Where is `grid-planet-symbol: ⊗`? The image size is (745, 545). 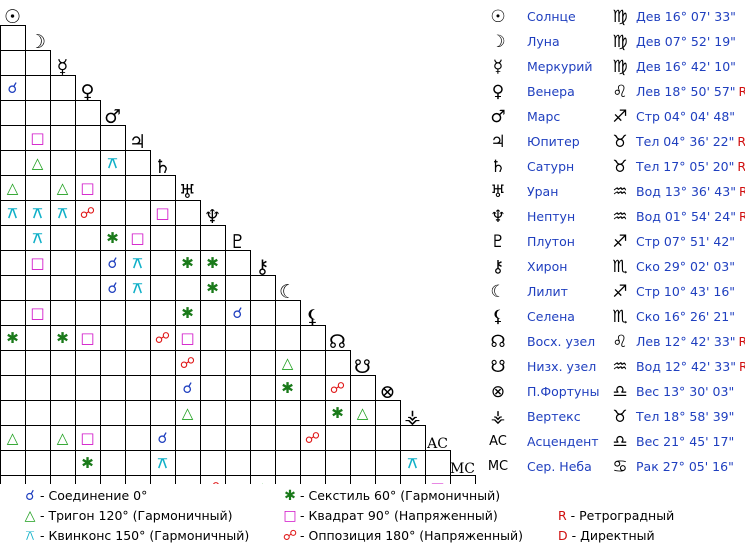
grid-planet-symbol: ⊗ is located at coordinates (388, 392).